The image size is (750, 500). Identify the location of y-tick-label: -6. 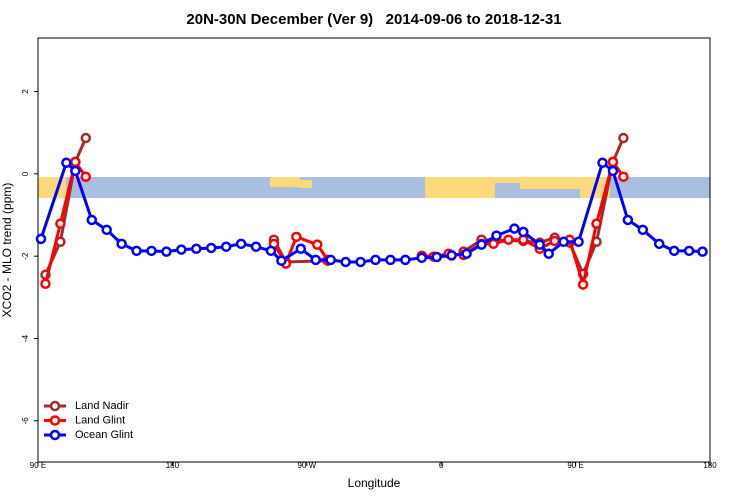
(25, 421).